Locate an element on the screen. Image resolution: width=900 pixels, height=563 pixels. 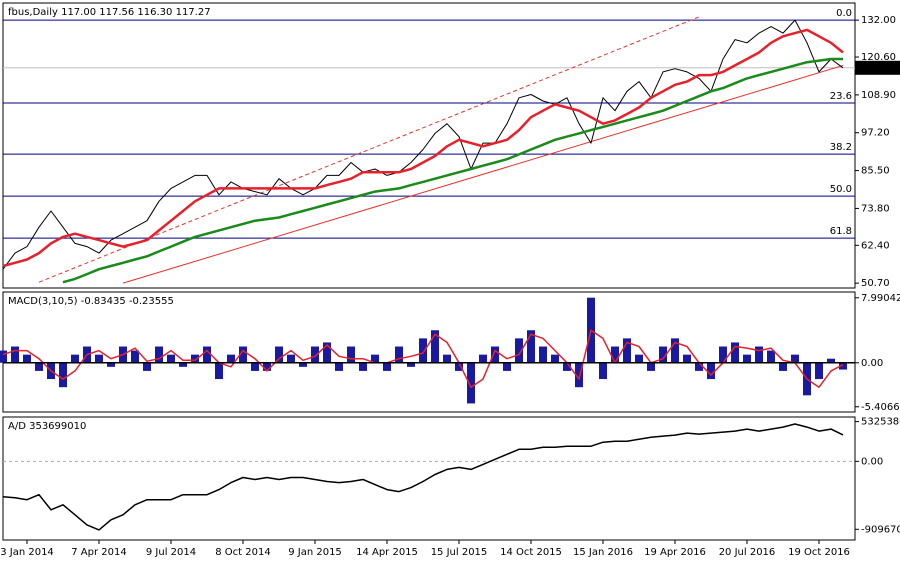
last-price-box is located at coordinates (877, 67).